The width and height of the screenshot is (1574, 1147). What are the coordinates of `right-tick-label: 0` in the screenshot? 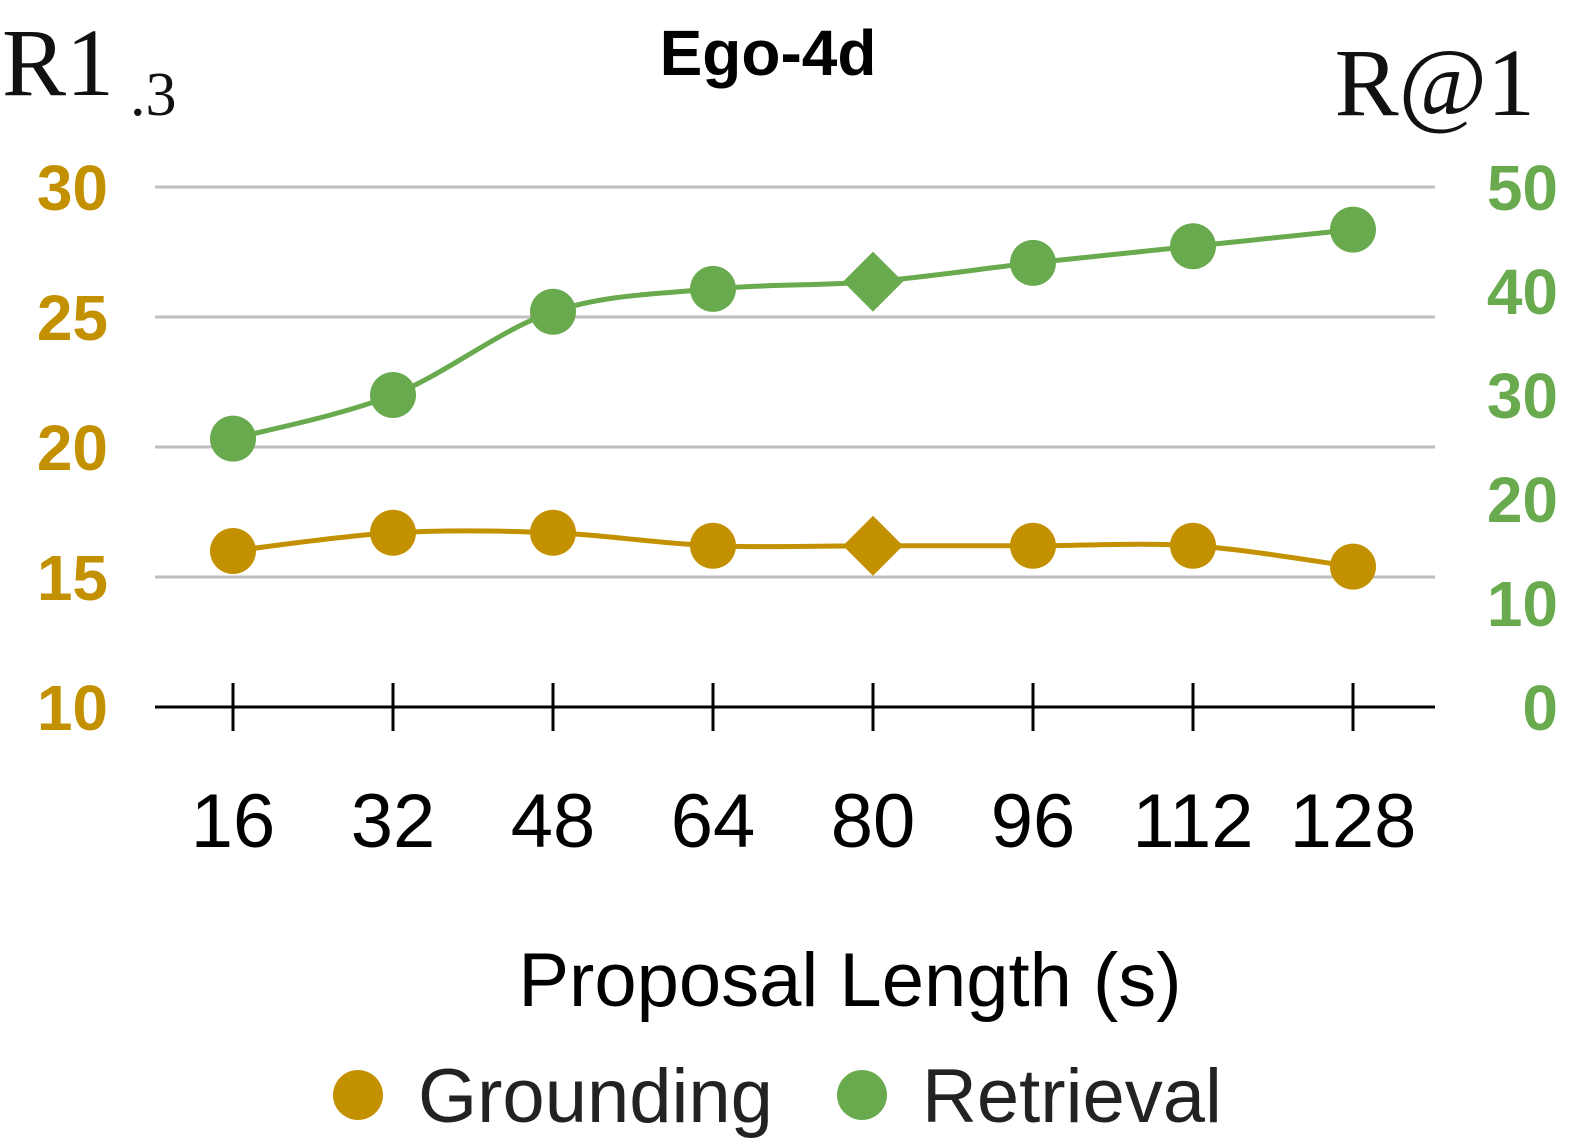 It's located at (1540, 708).